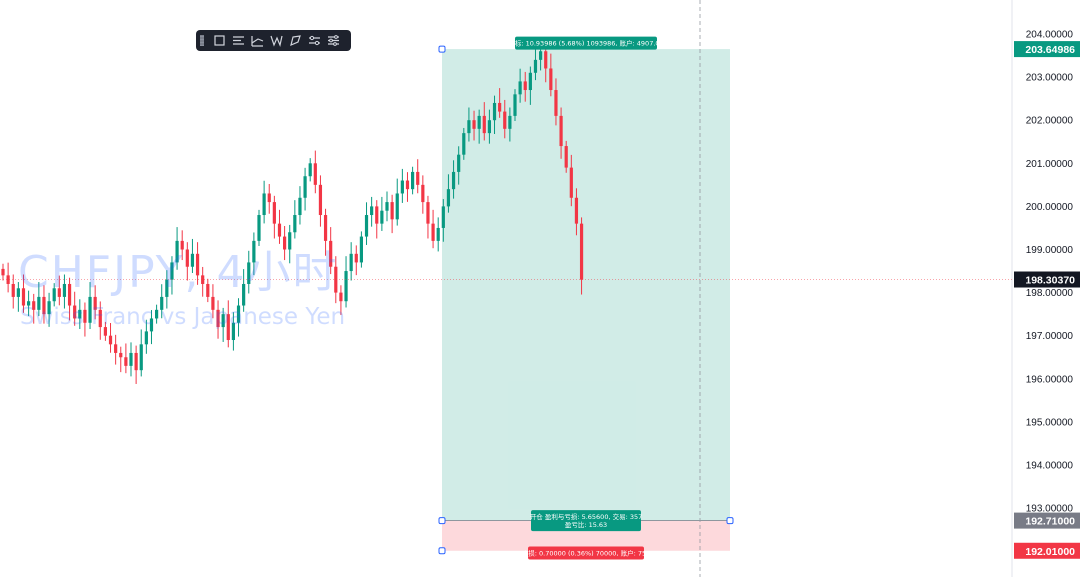  I want to click on drawing-toolbar, so click(273, 40).